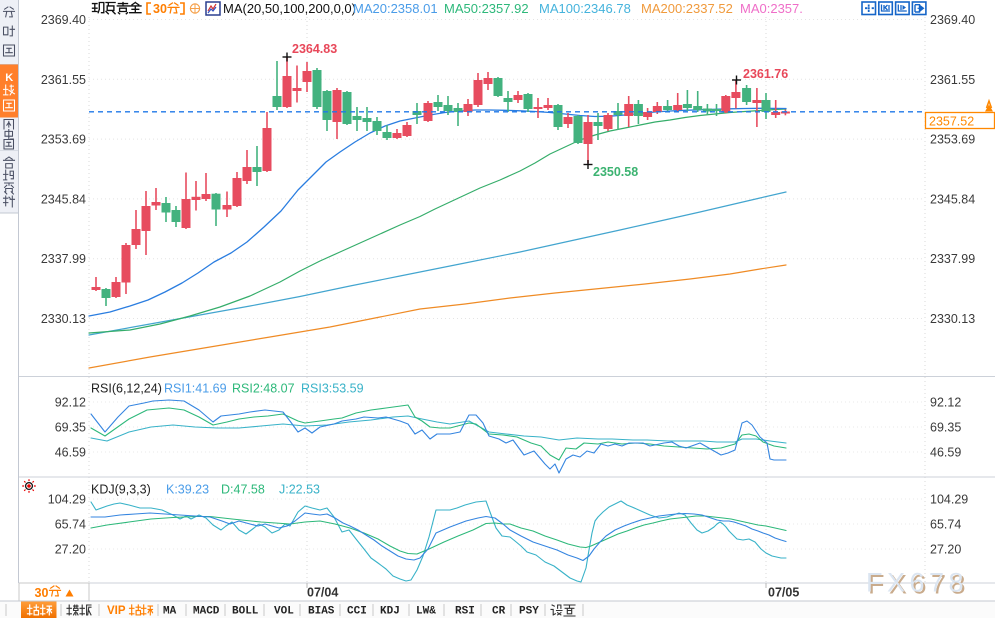  I want to click on svg-text: MA50:2357.92, so click(486, 8).